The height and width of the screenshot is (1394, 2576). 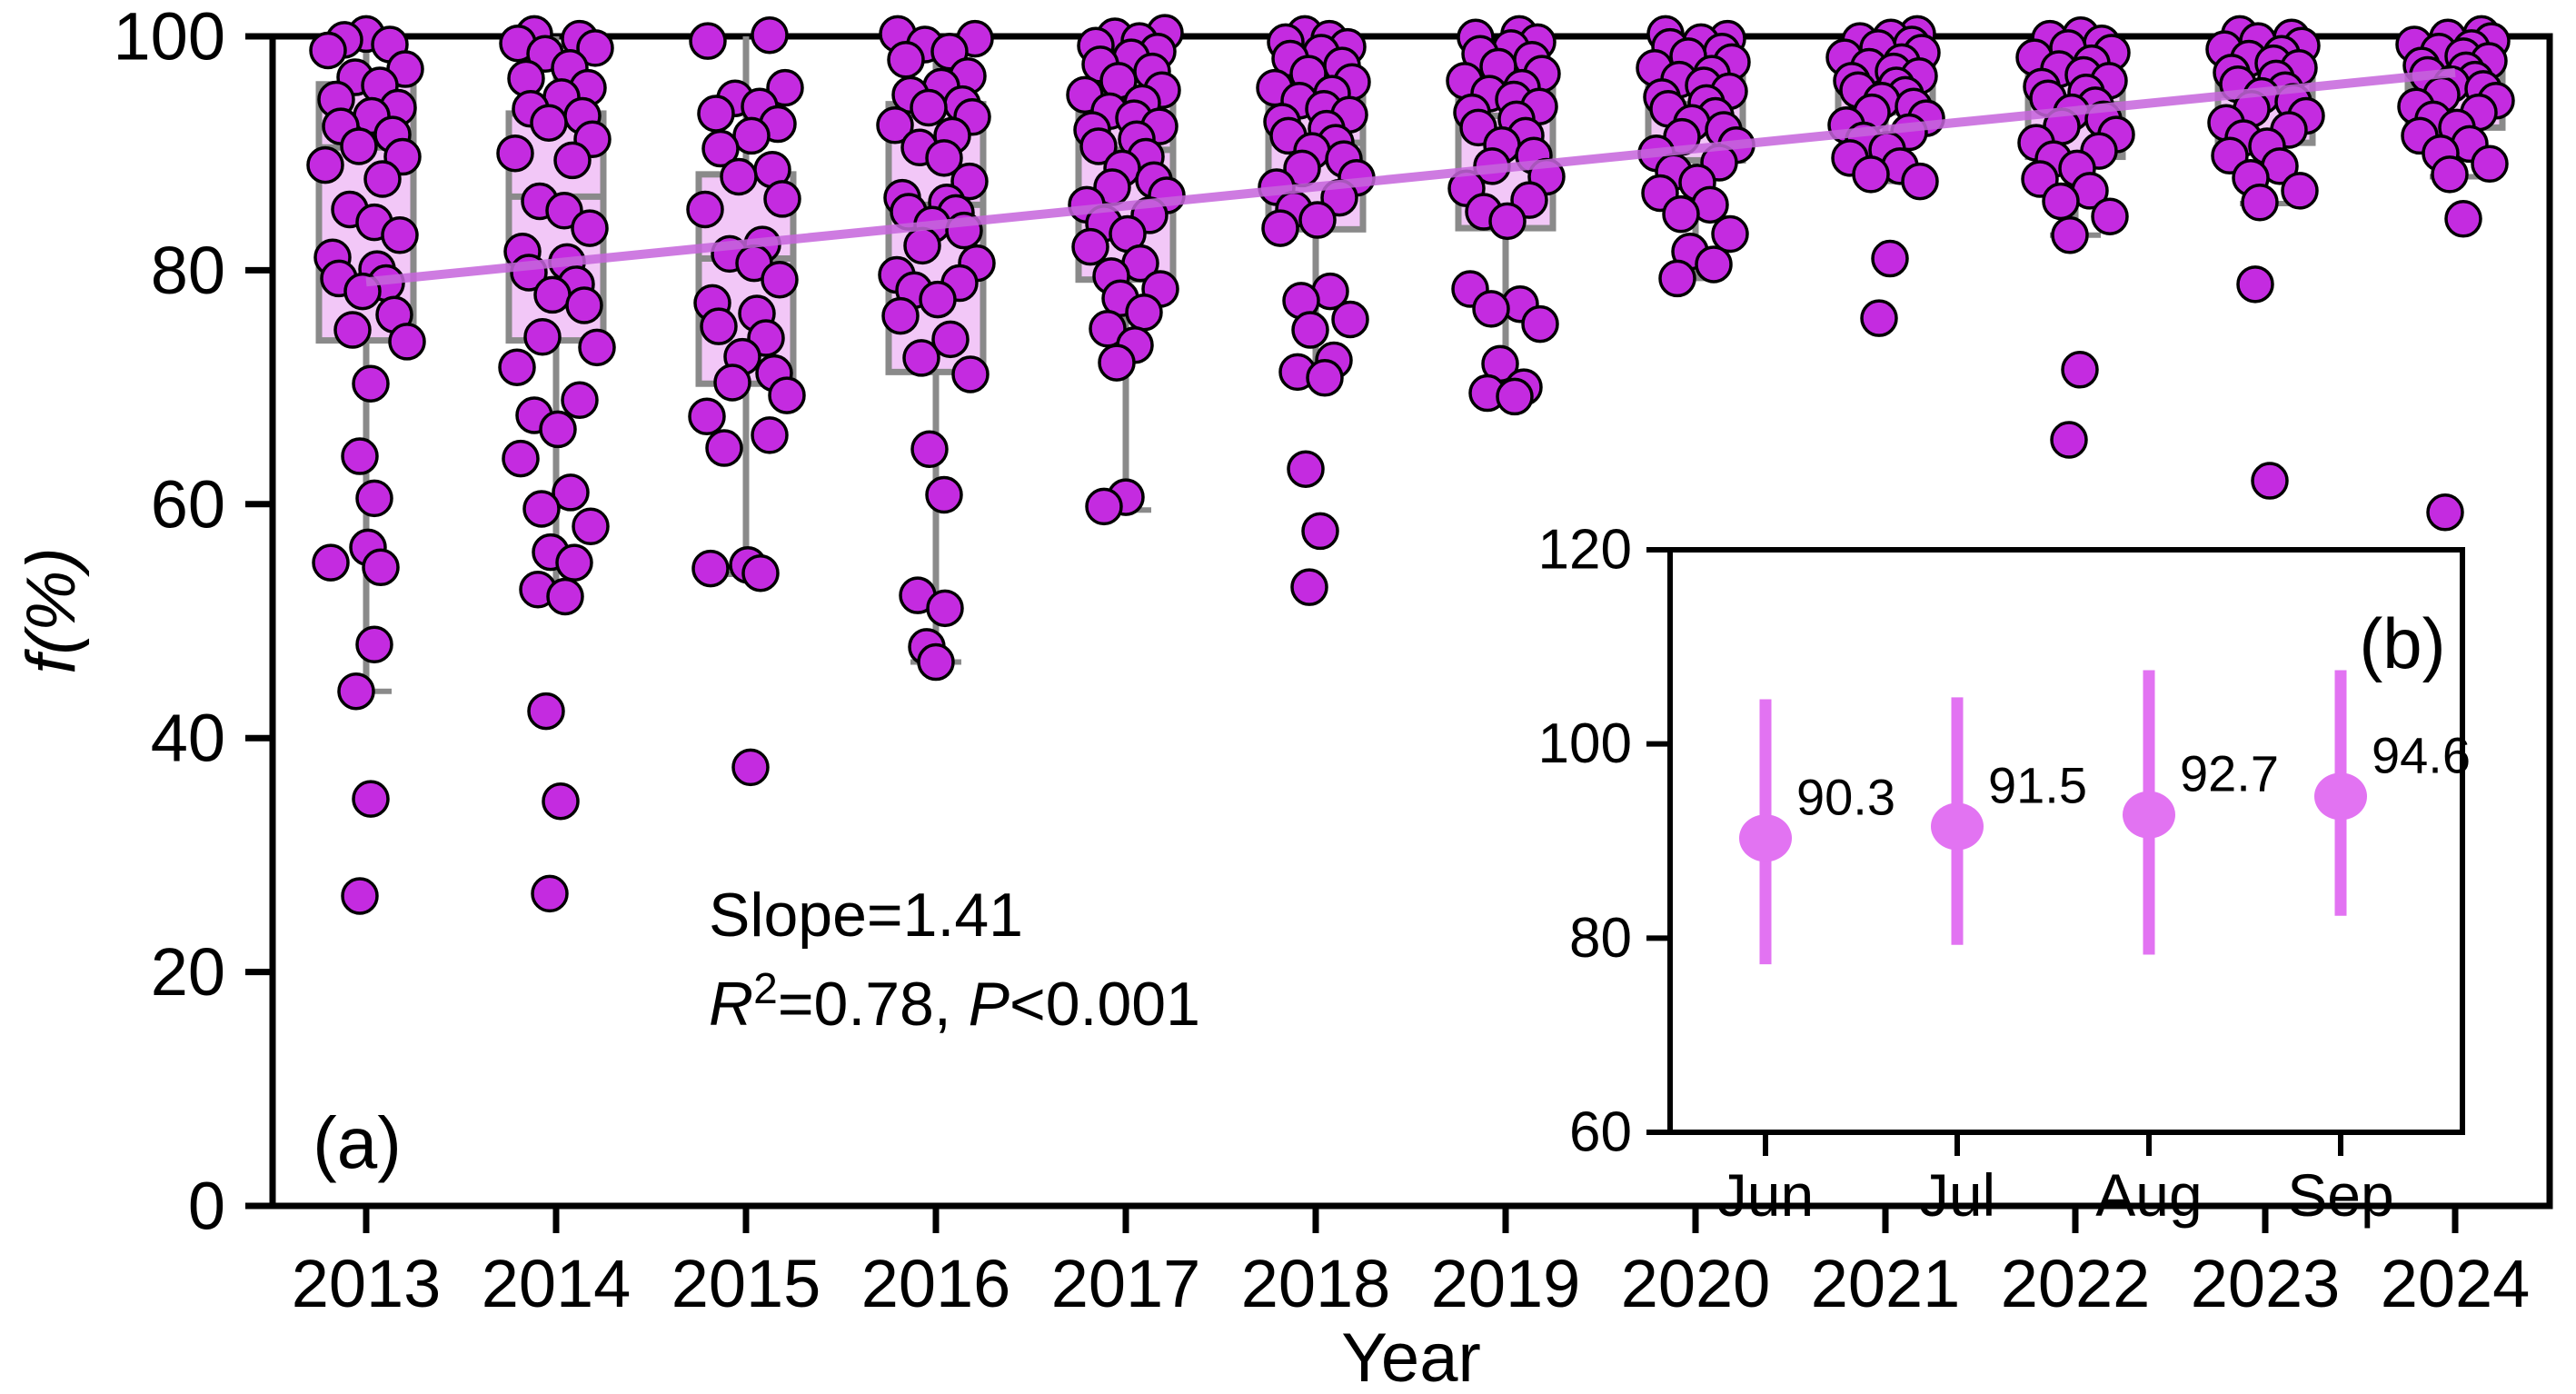 What do you see at coordinates (1765, 1195) in the screenshot?
I see `inset-x-tick-label: Jun` at bounding box center [1765, 1195].